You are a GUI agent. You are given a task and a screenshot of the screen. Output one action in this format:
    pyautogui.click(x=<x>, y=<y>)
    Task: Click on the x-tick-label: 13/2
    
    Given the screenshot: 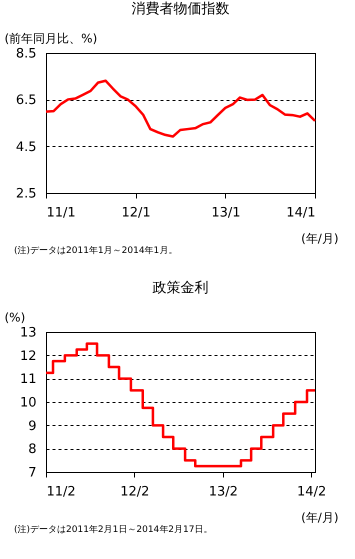 What is the action you would take?
    pyautogui.click(x=223, y=492)
    